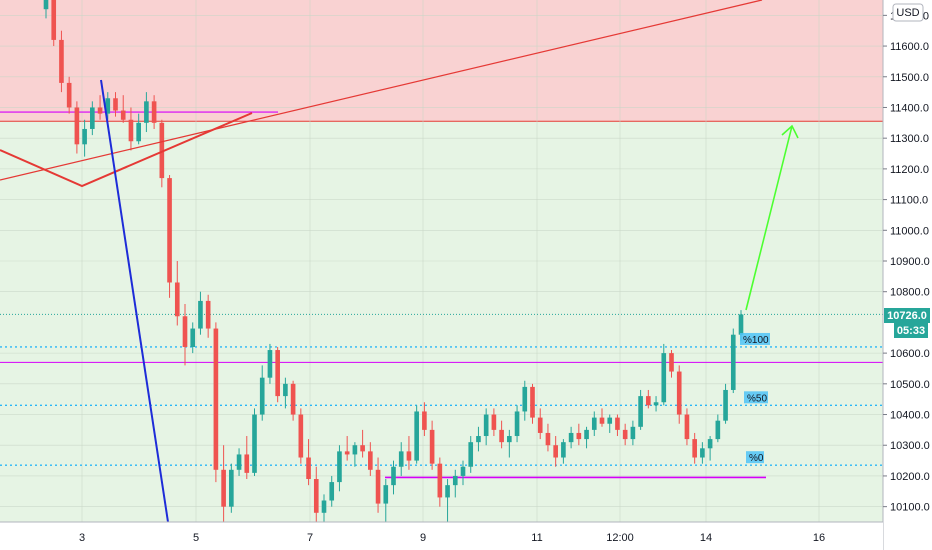 Image resolution: width=932 pixels, height=550 pixels. Describe the element at coordinates (756, 458) in the screenshot. I see `fib-level-label: %0` at that location.